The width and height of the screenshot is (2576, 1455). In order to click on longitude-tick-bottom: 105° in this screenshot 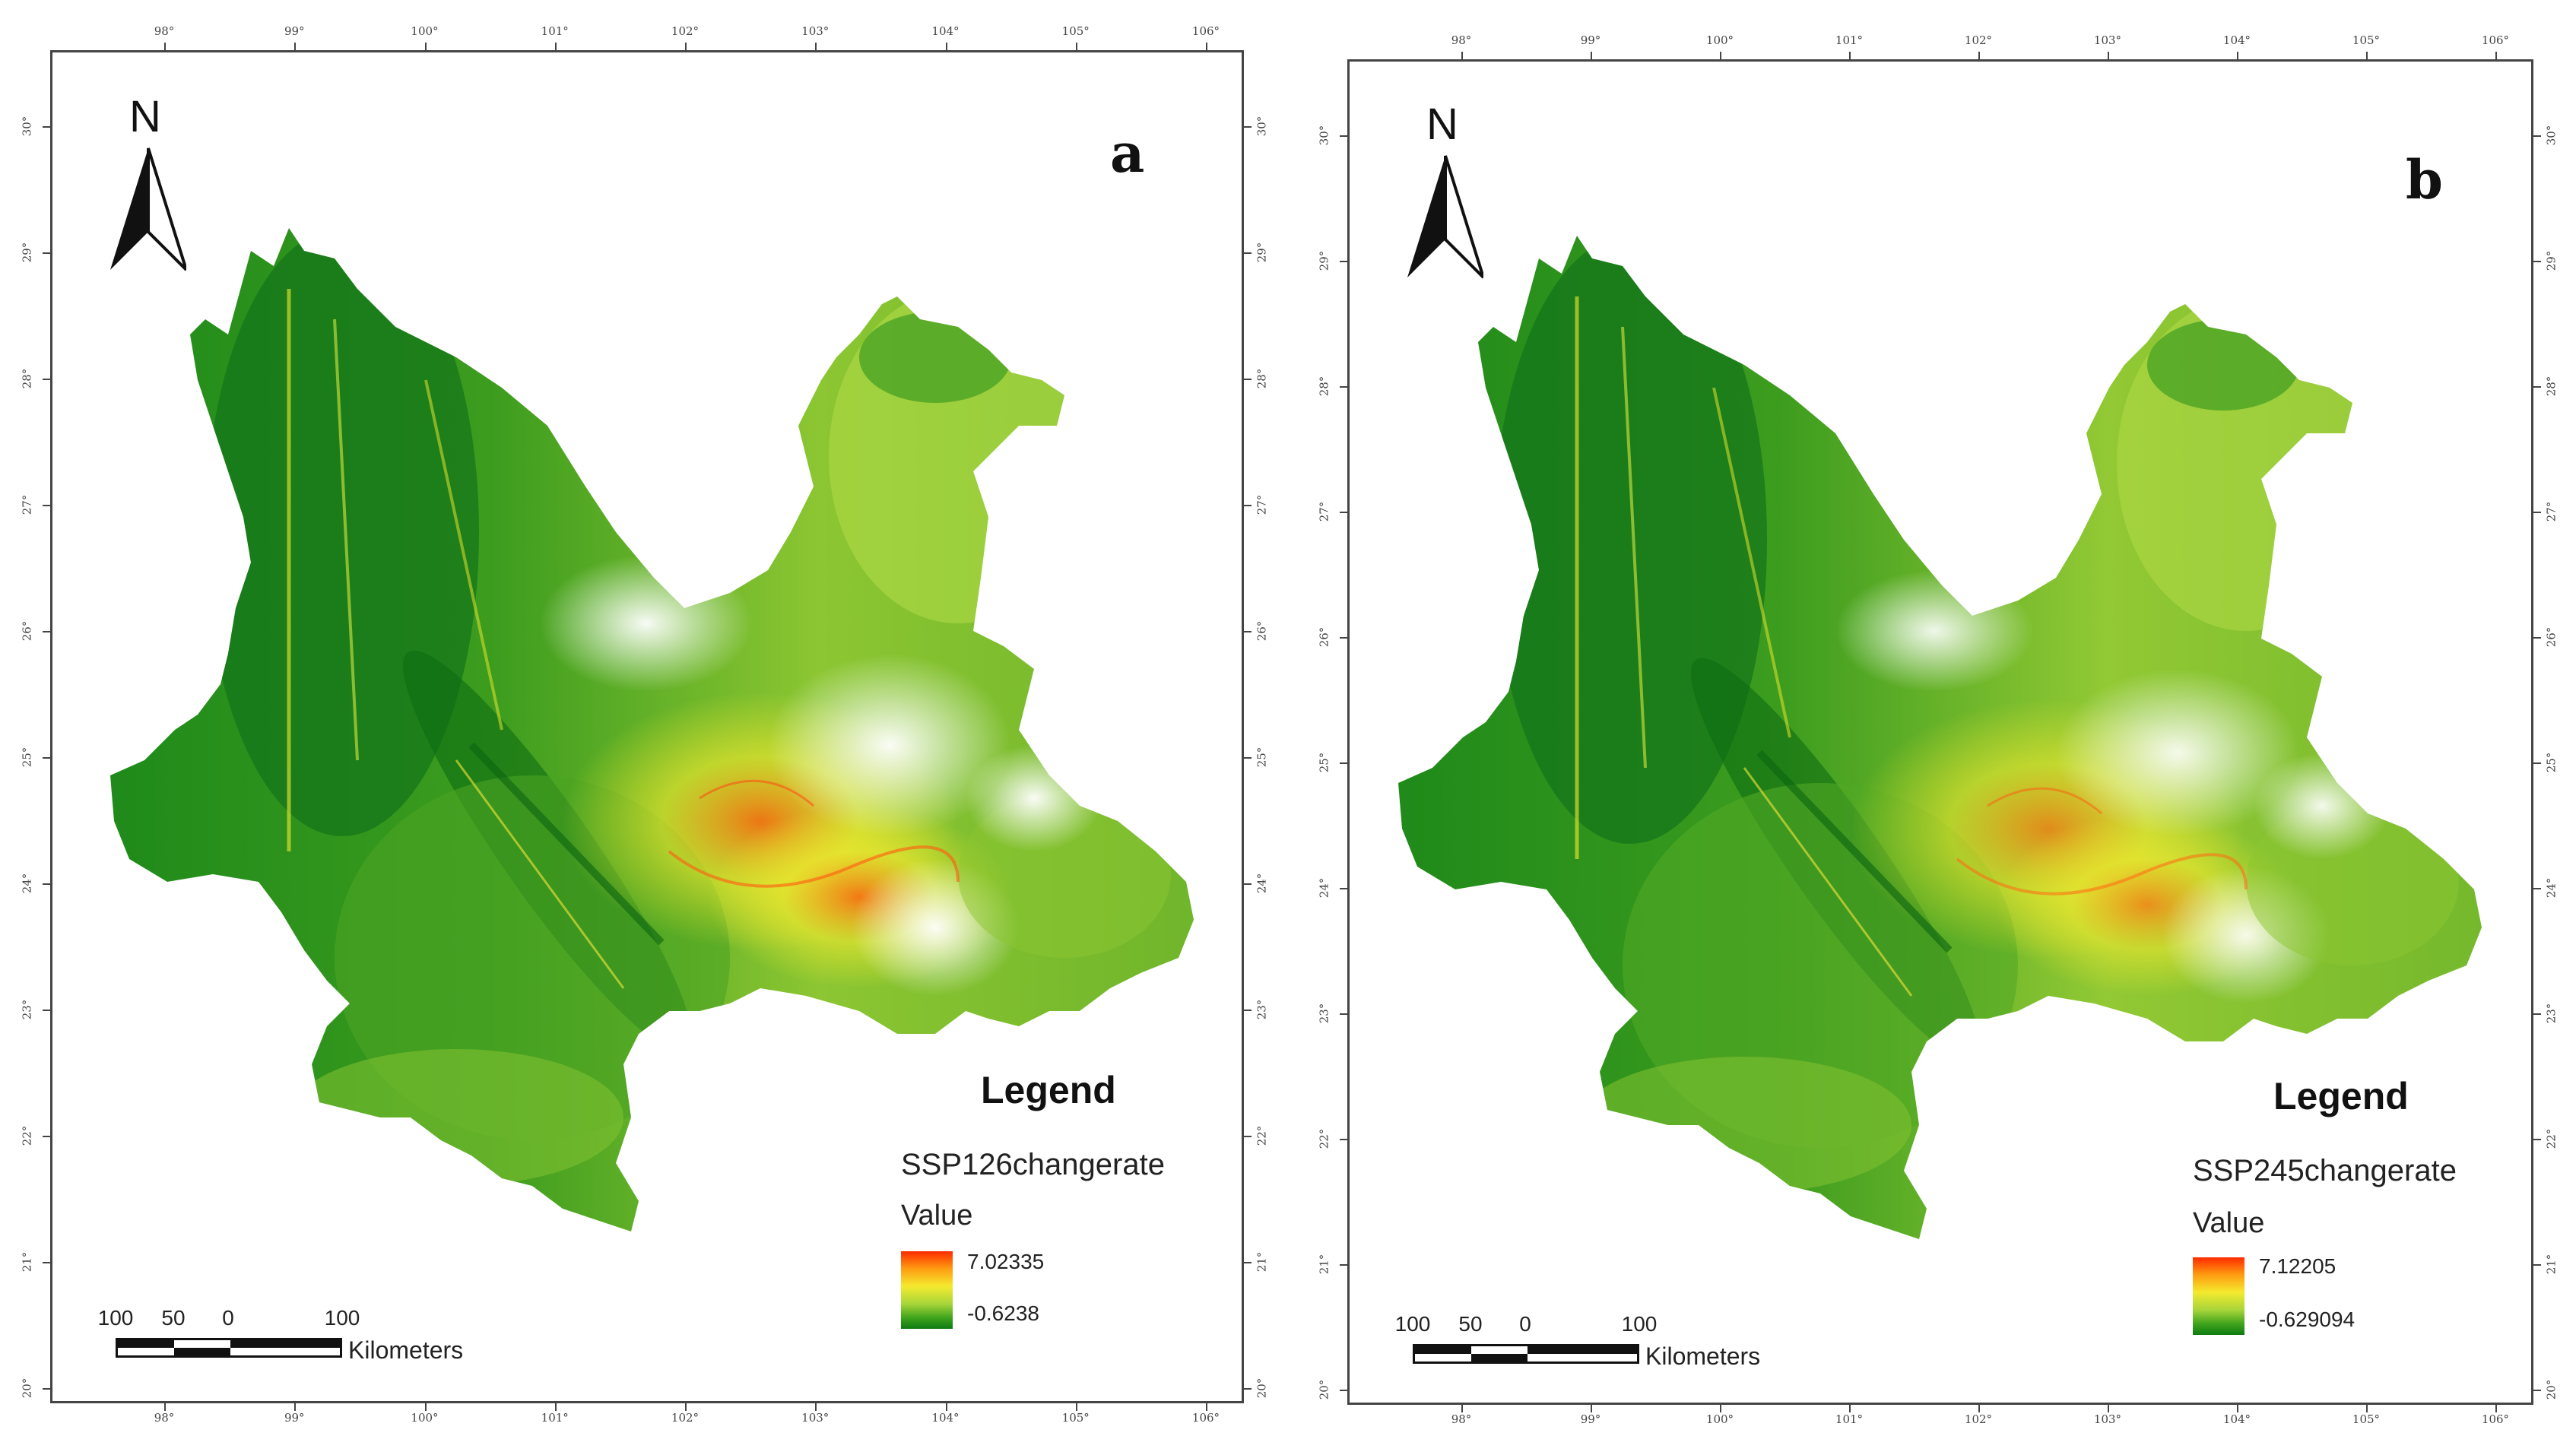, I will do `click(2367, 1419)`.